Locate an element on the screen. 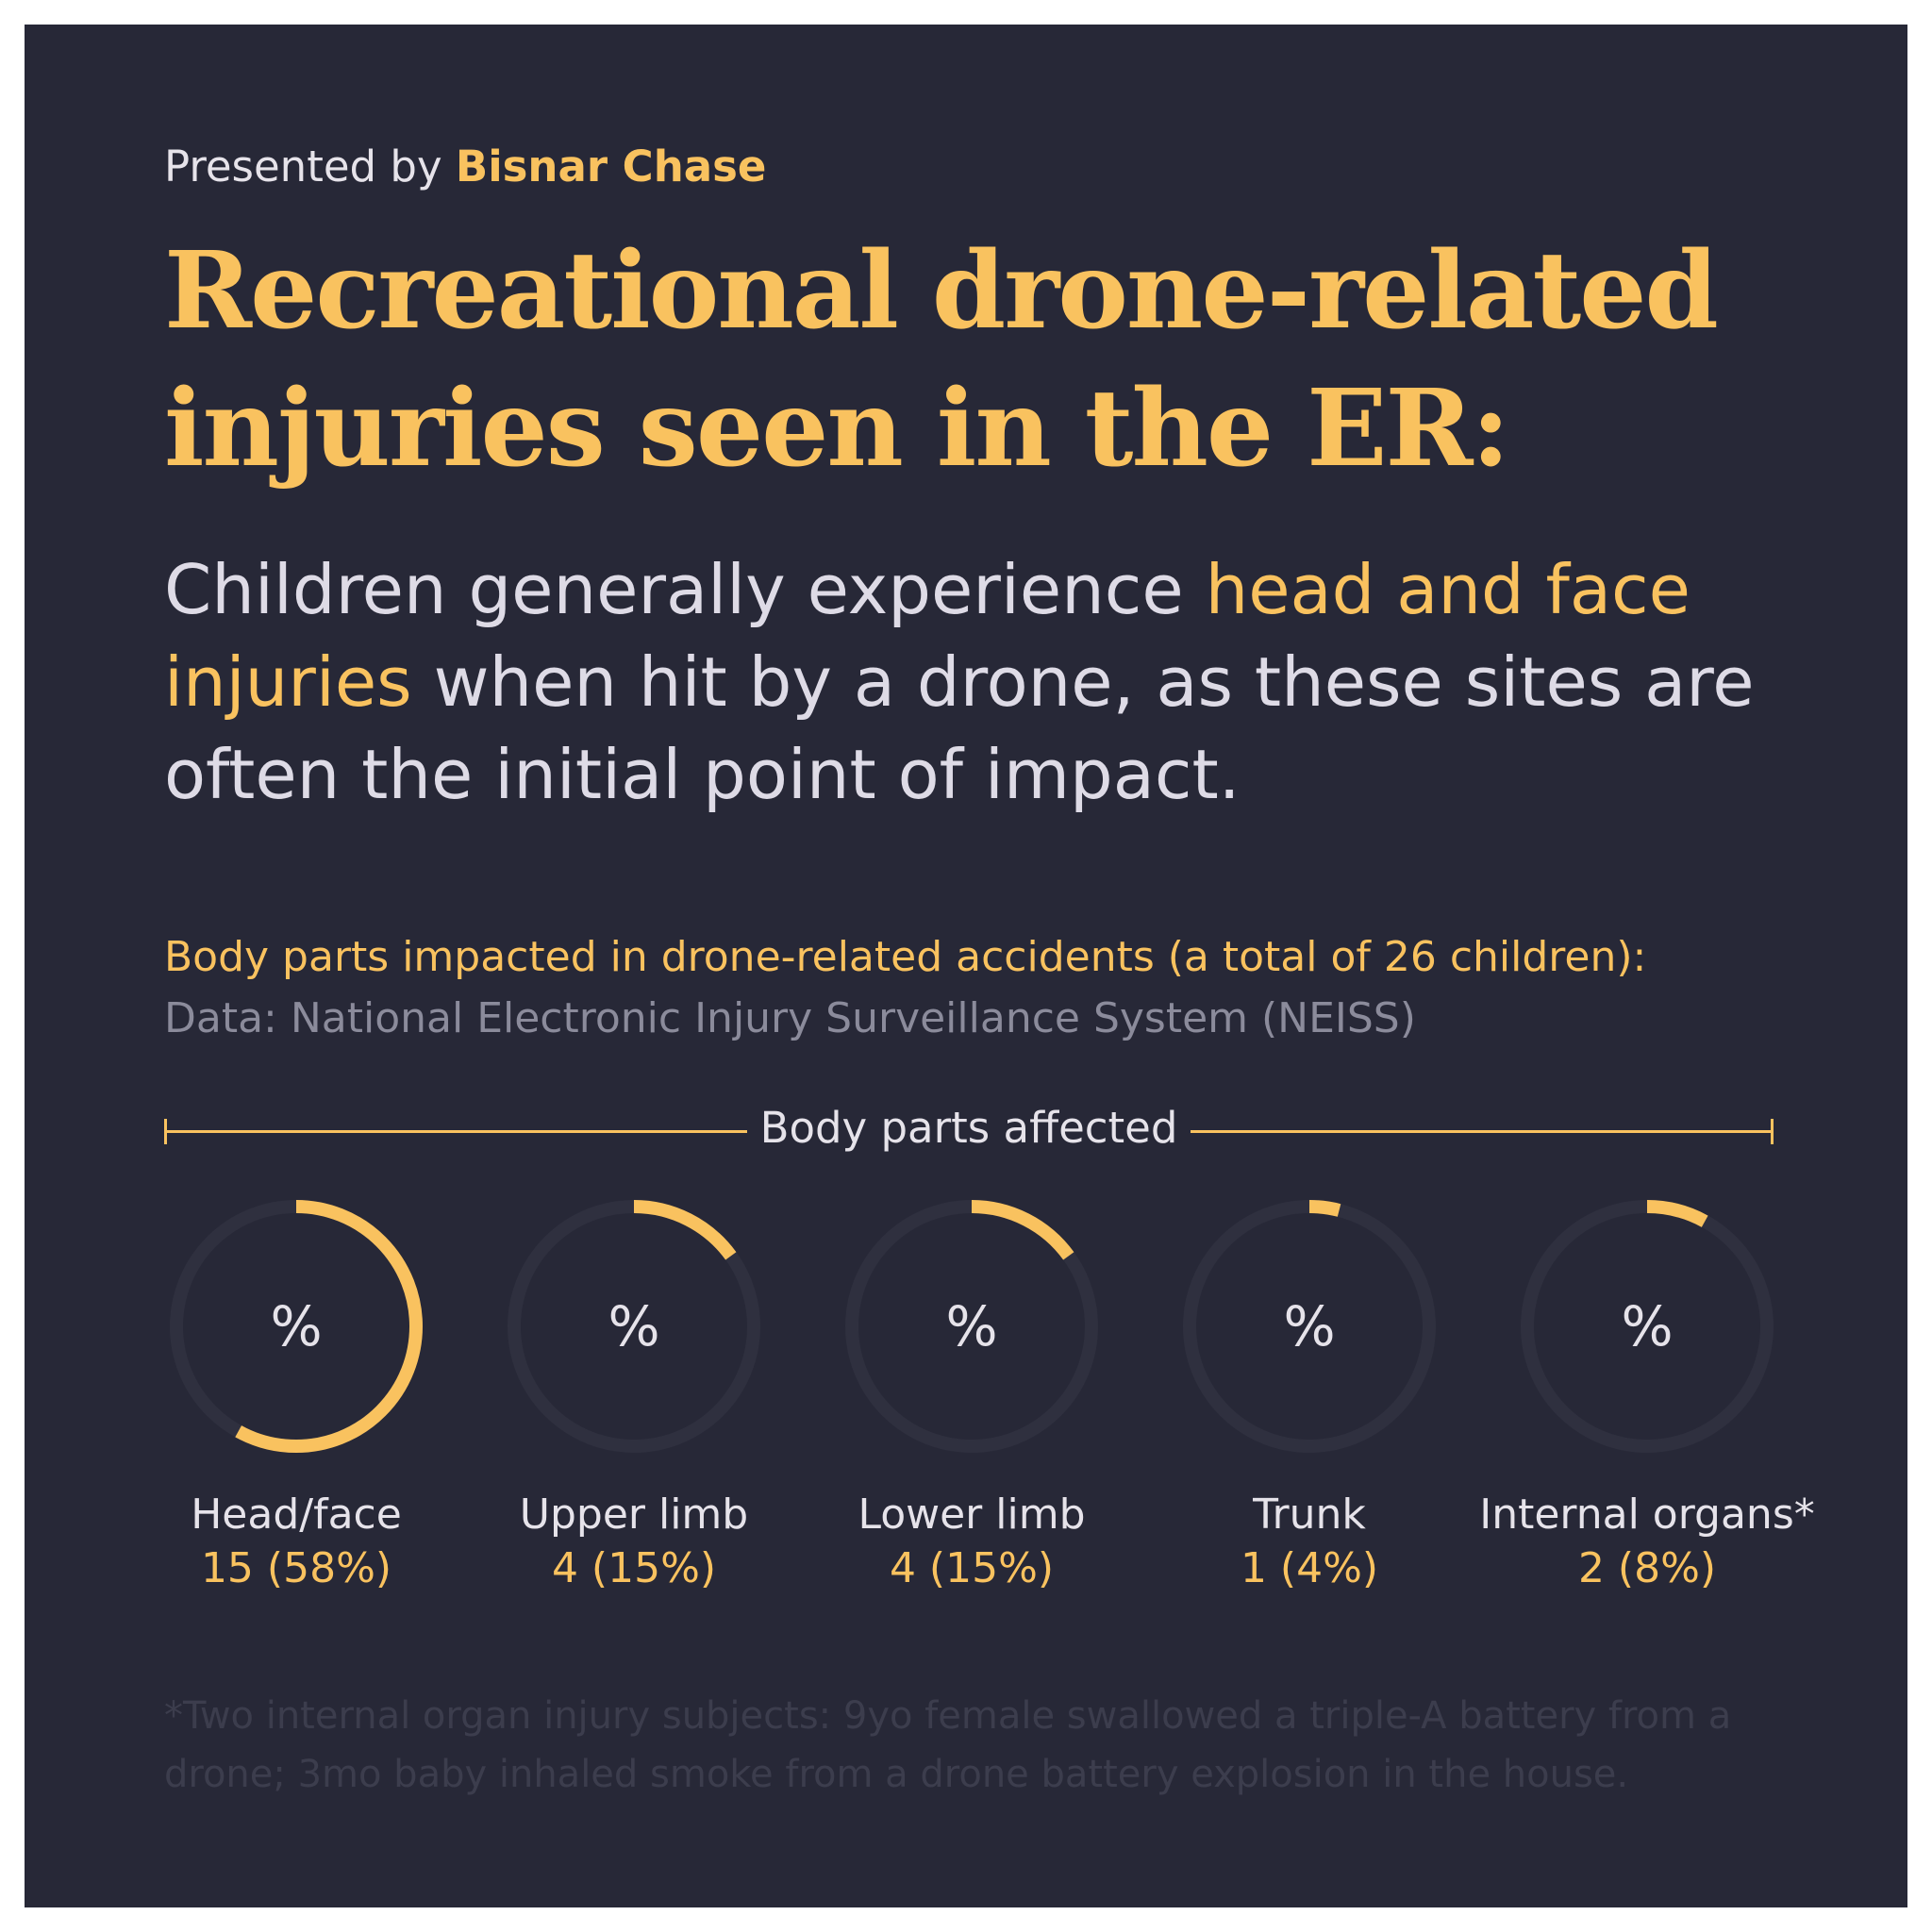  value-label: 2 (8%) is located at coordinates (1647, 1568).